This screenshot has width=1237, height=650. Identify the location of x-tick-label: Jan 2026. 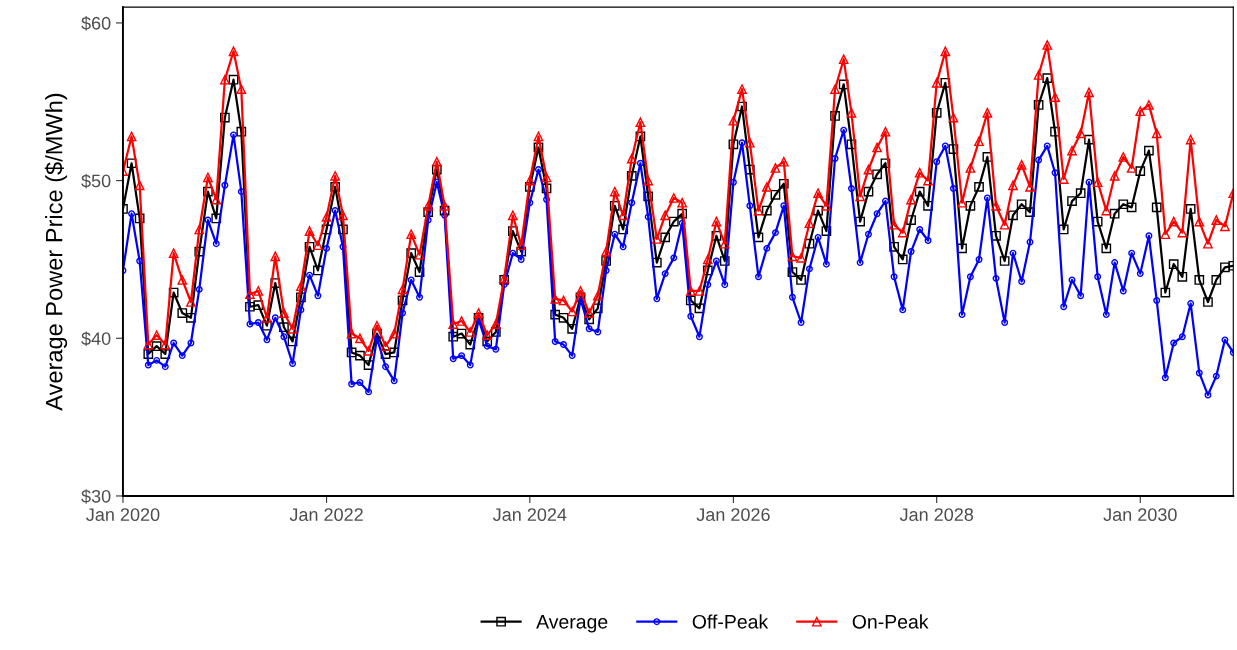
(733, 515).